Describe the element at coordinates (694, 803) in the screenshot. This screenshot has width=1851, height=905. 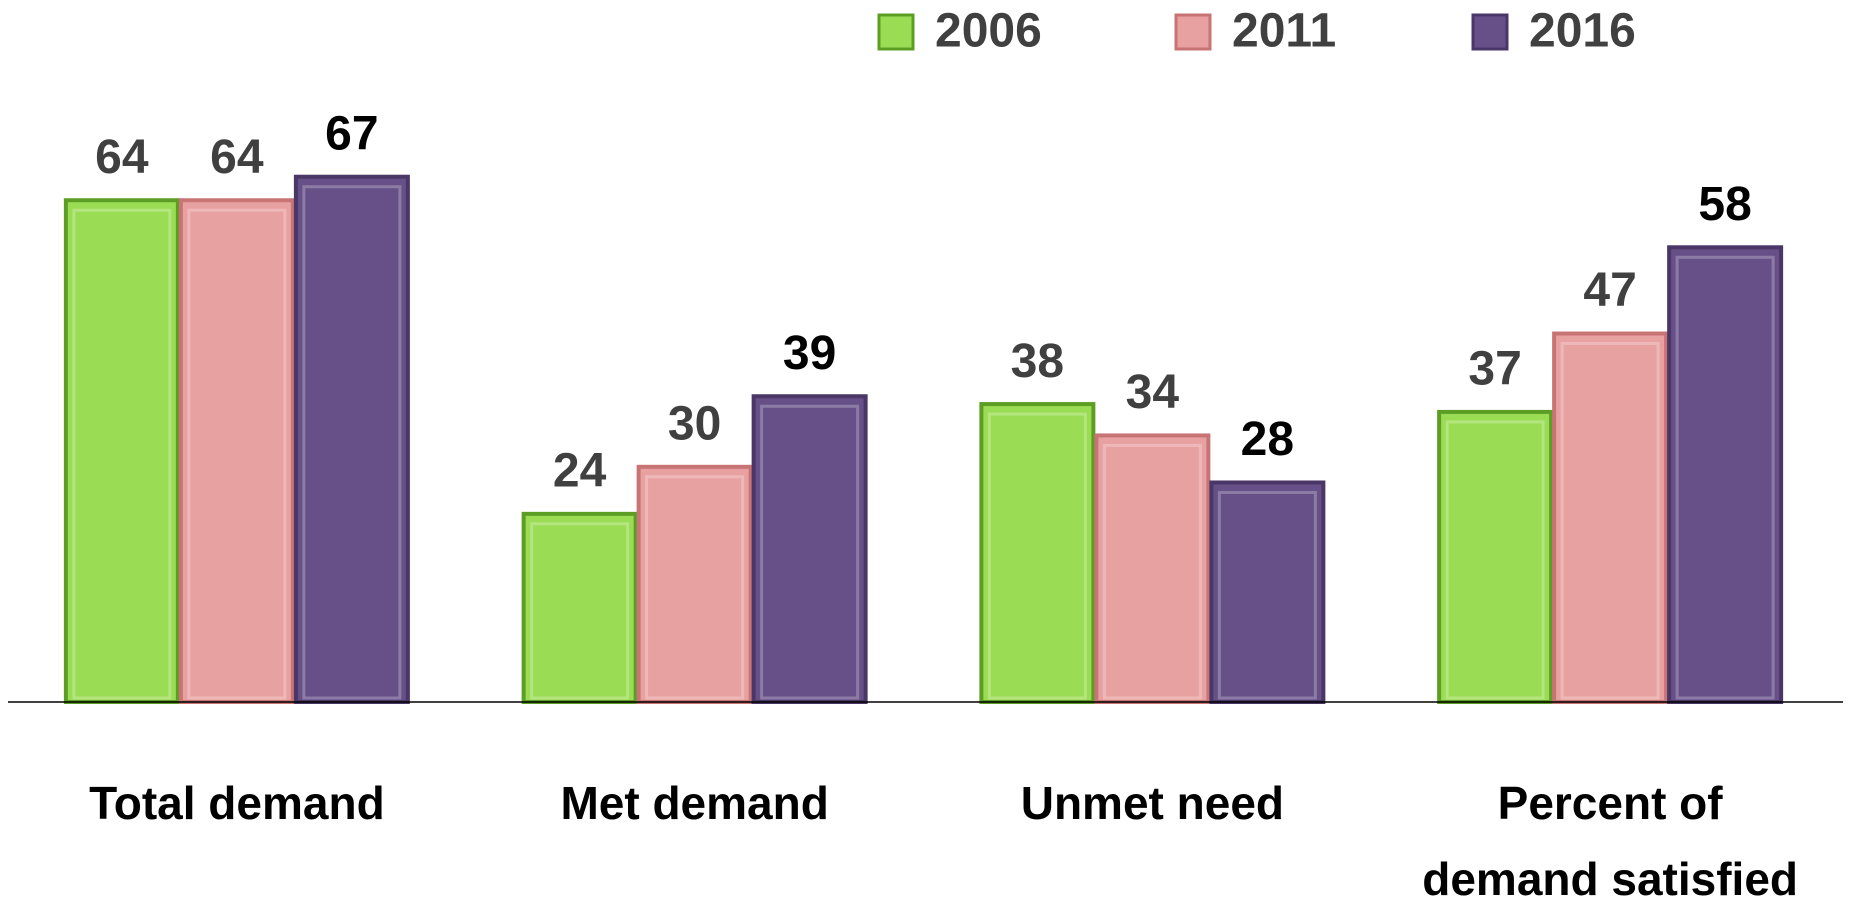
I see `x-tick-label: Met demand` at that location.